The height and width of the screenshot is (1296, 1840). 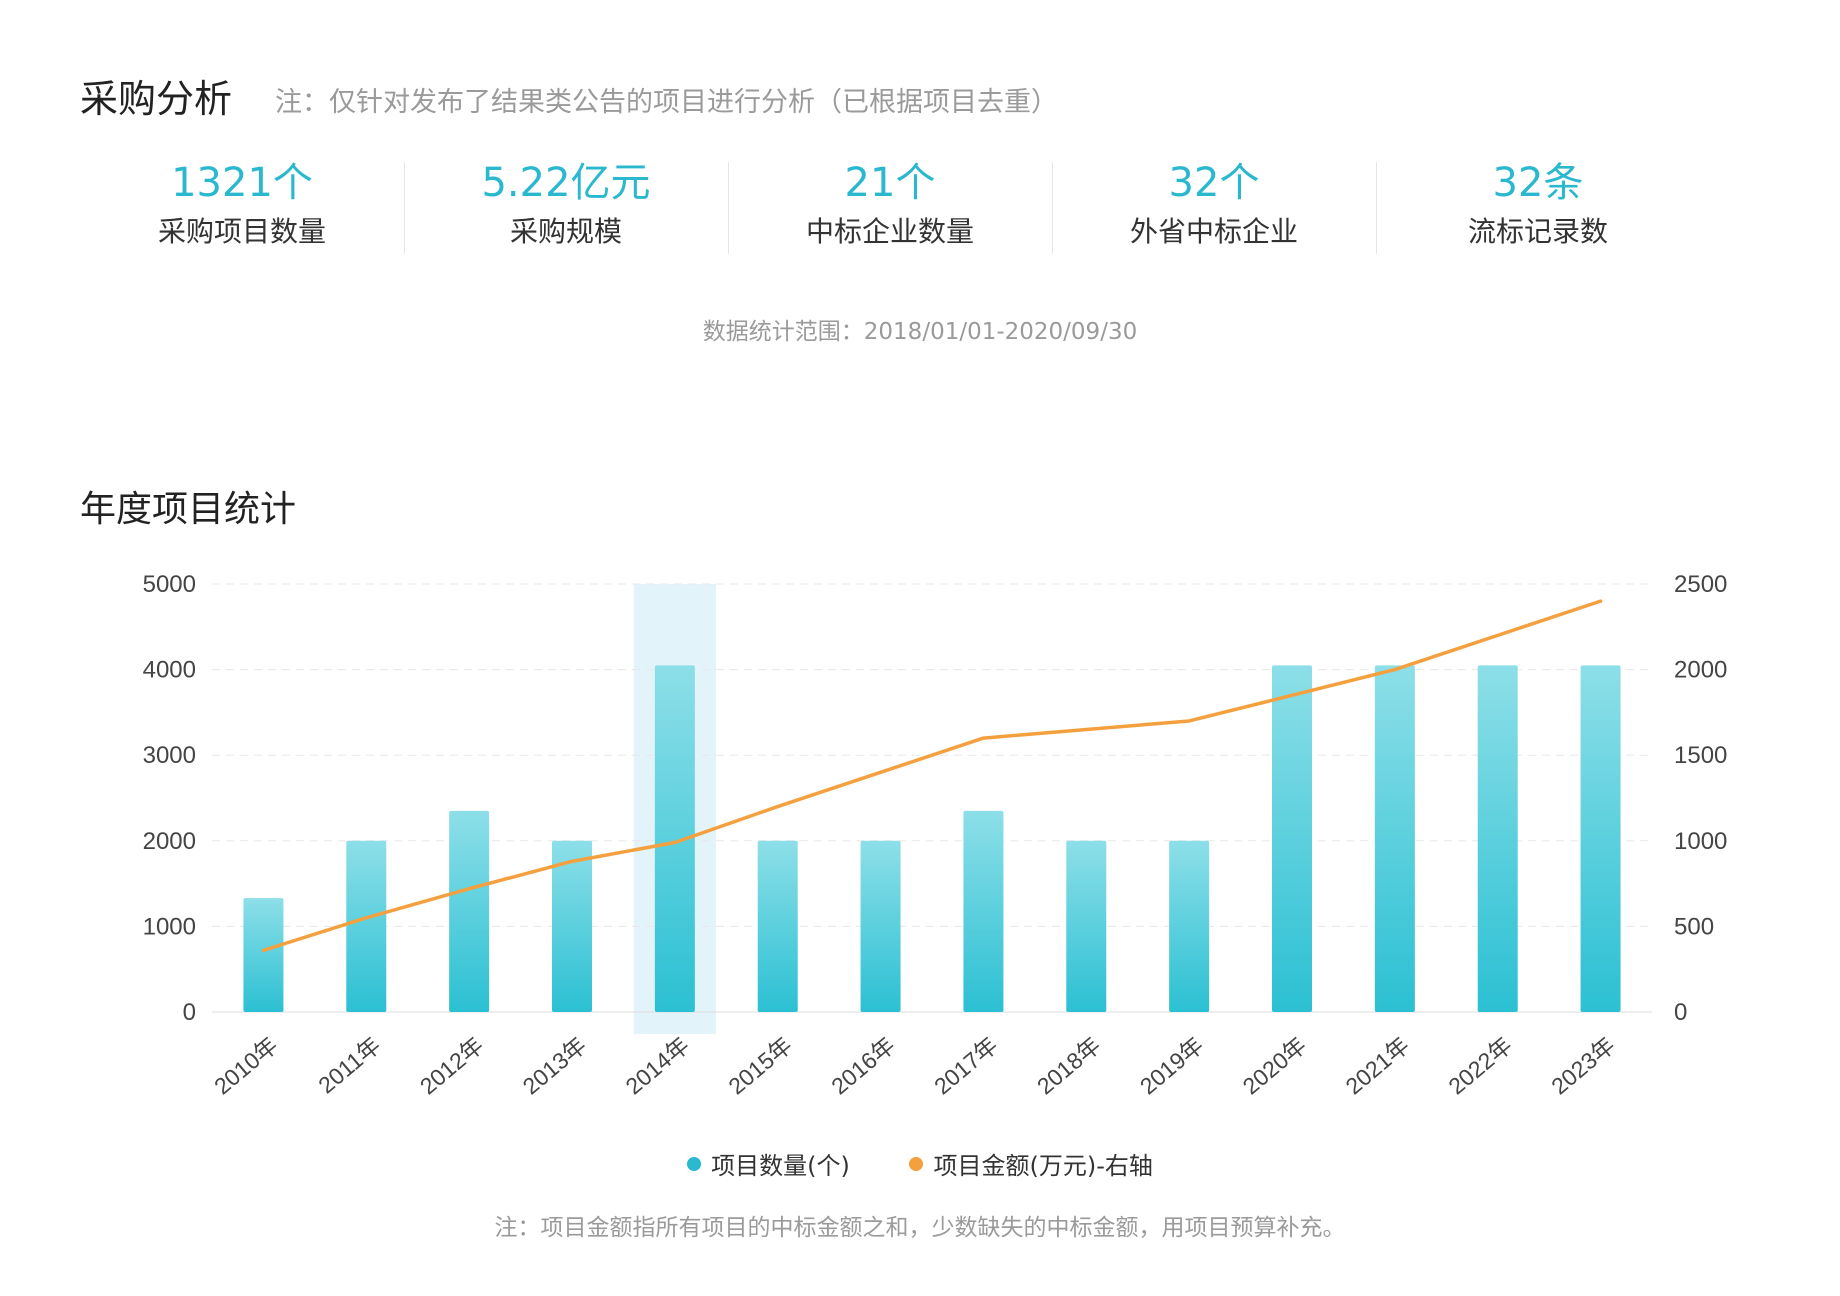 I want to click on x-tick-label: 2017年, so click(x=966, y=1066).